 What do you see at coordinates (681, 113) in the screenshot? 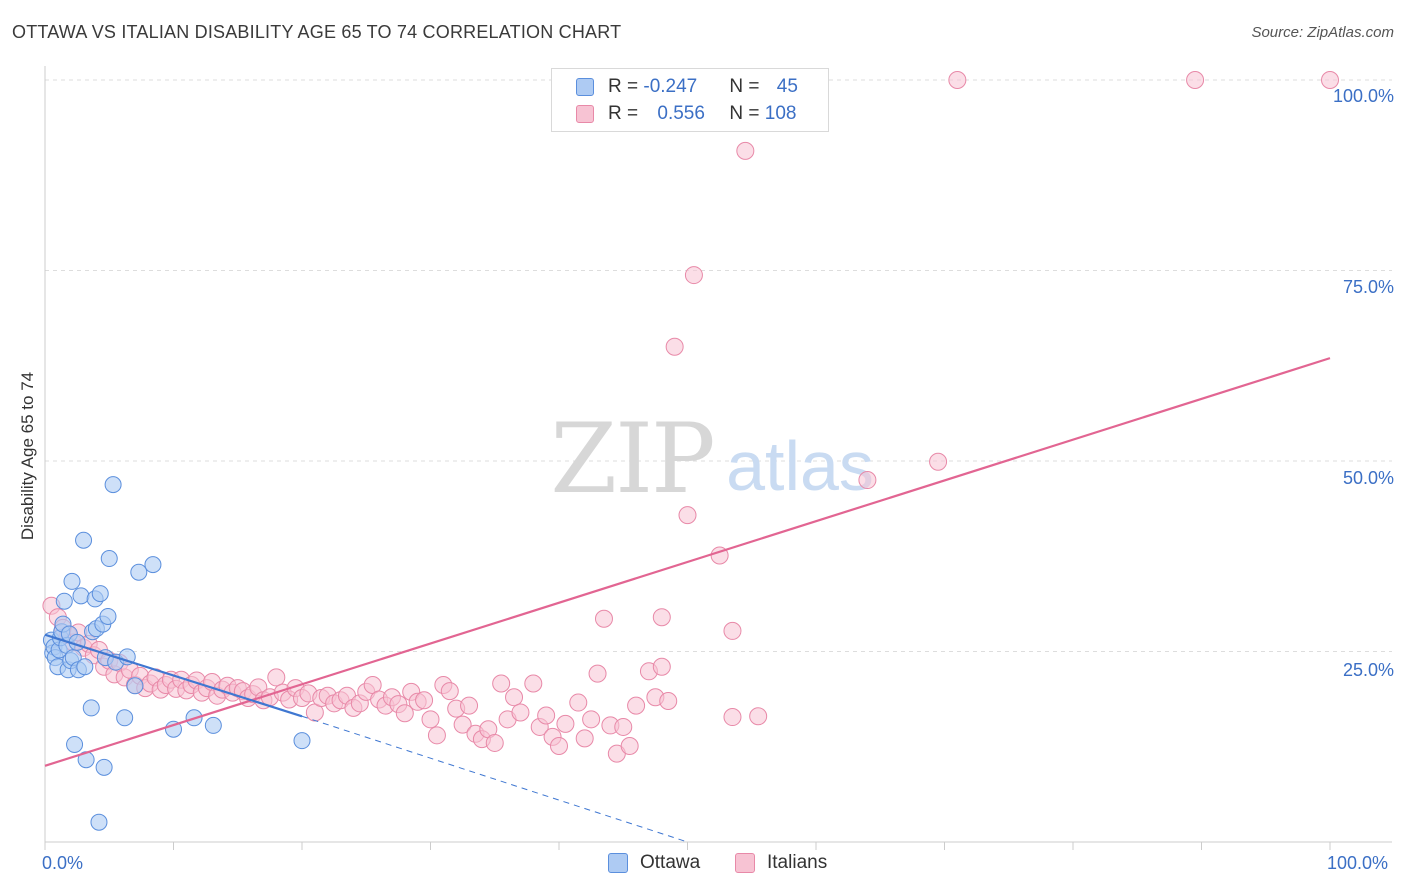
I see `italians-r-value: 0.556` at bounding box center [681, 113].